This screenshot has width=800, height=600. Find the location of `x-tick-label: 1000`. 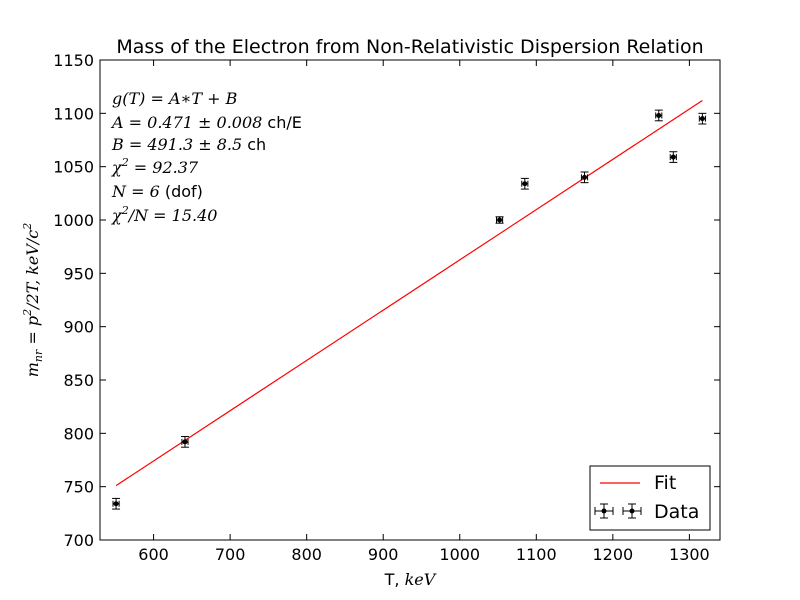

x-tick-label: 1000 is located at coordinates (459, 554).